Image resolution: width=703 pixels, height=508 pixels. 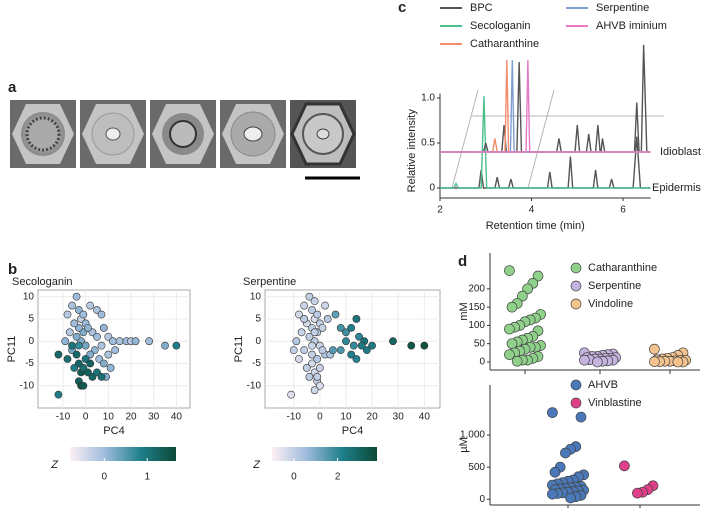 I want to click on legend-label: AHVB iminium, so click(x=631, y=26).